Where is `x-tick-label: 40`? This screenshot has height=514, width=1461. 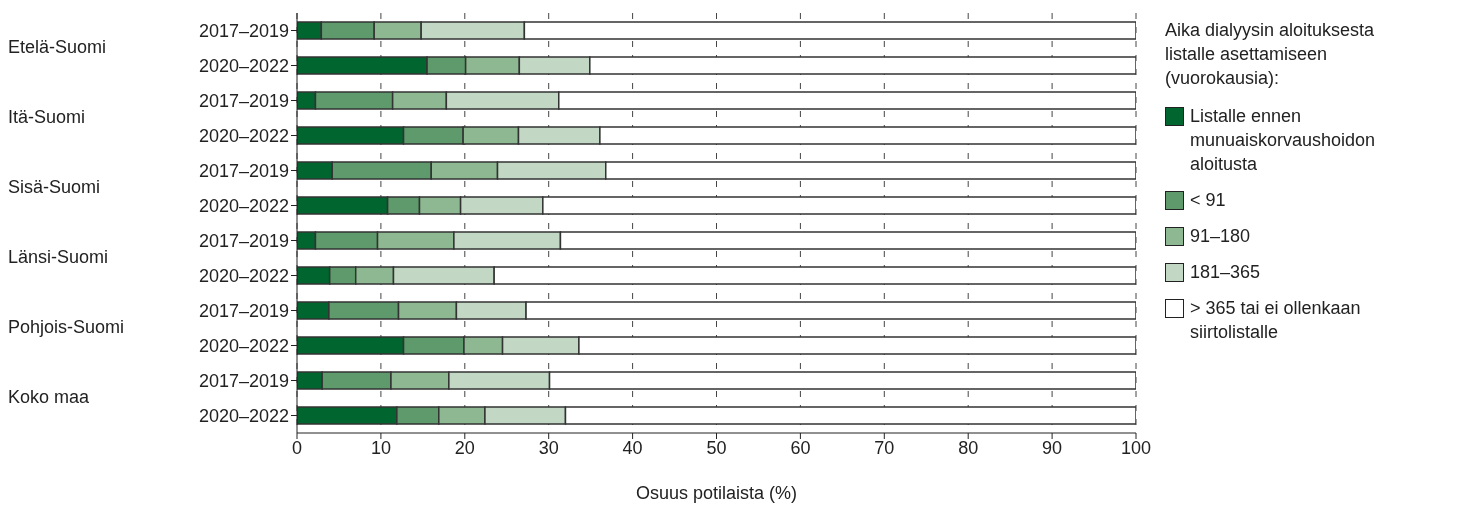 x-tick-label: 40 is located at coordinates (632, 447).